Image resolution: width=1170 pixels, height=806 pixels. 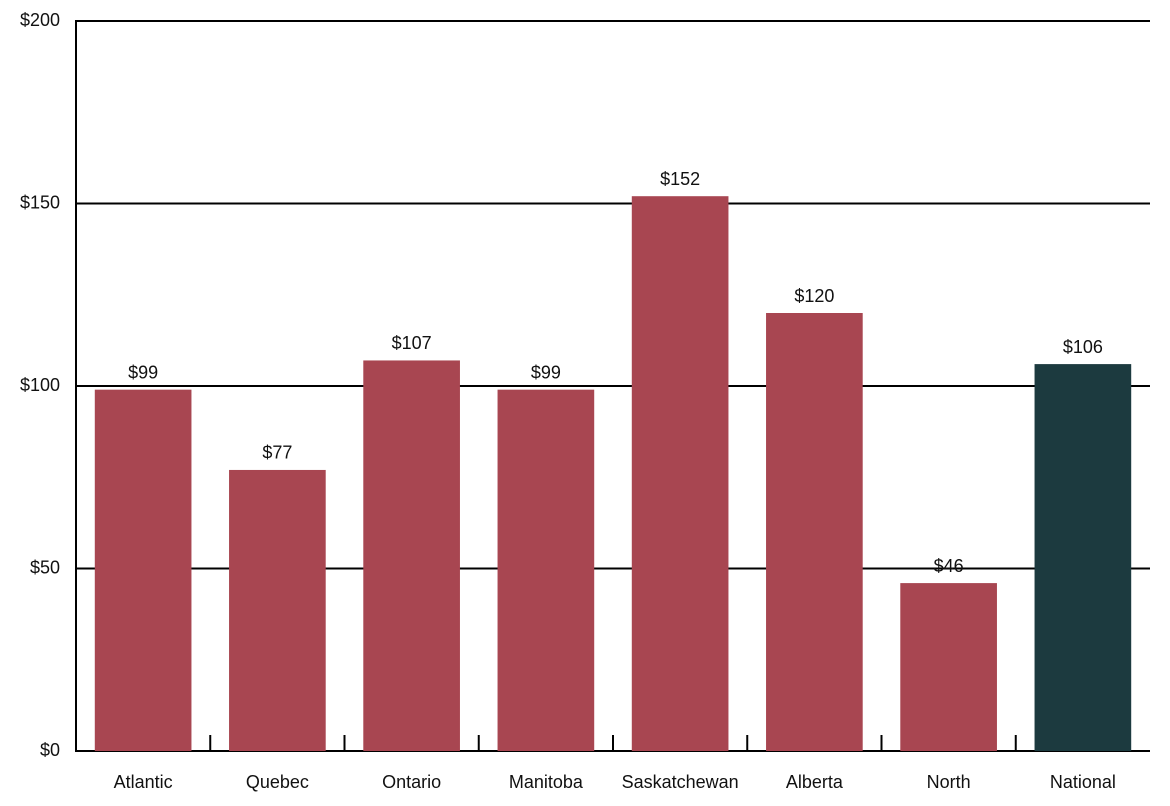 What do you see at coordinates (411, 782) in the screenshot?
I see `x-tick-label: Ontario` at bounding box center [411, 782].